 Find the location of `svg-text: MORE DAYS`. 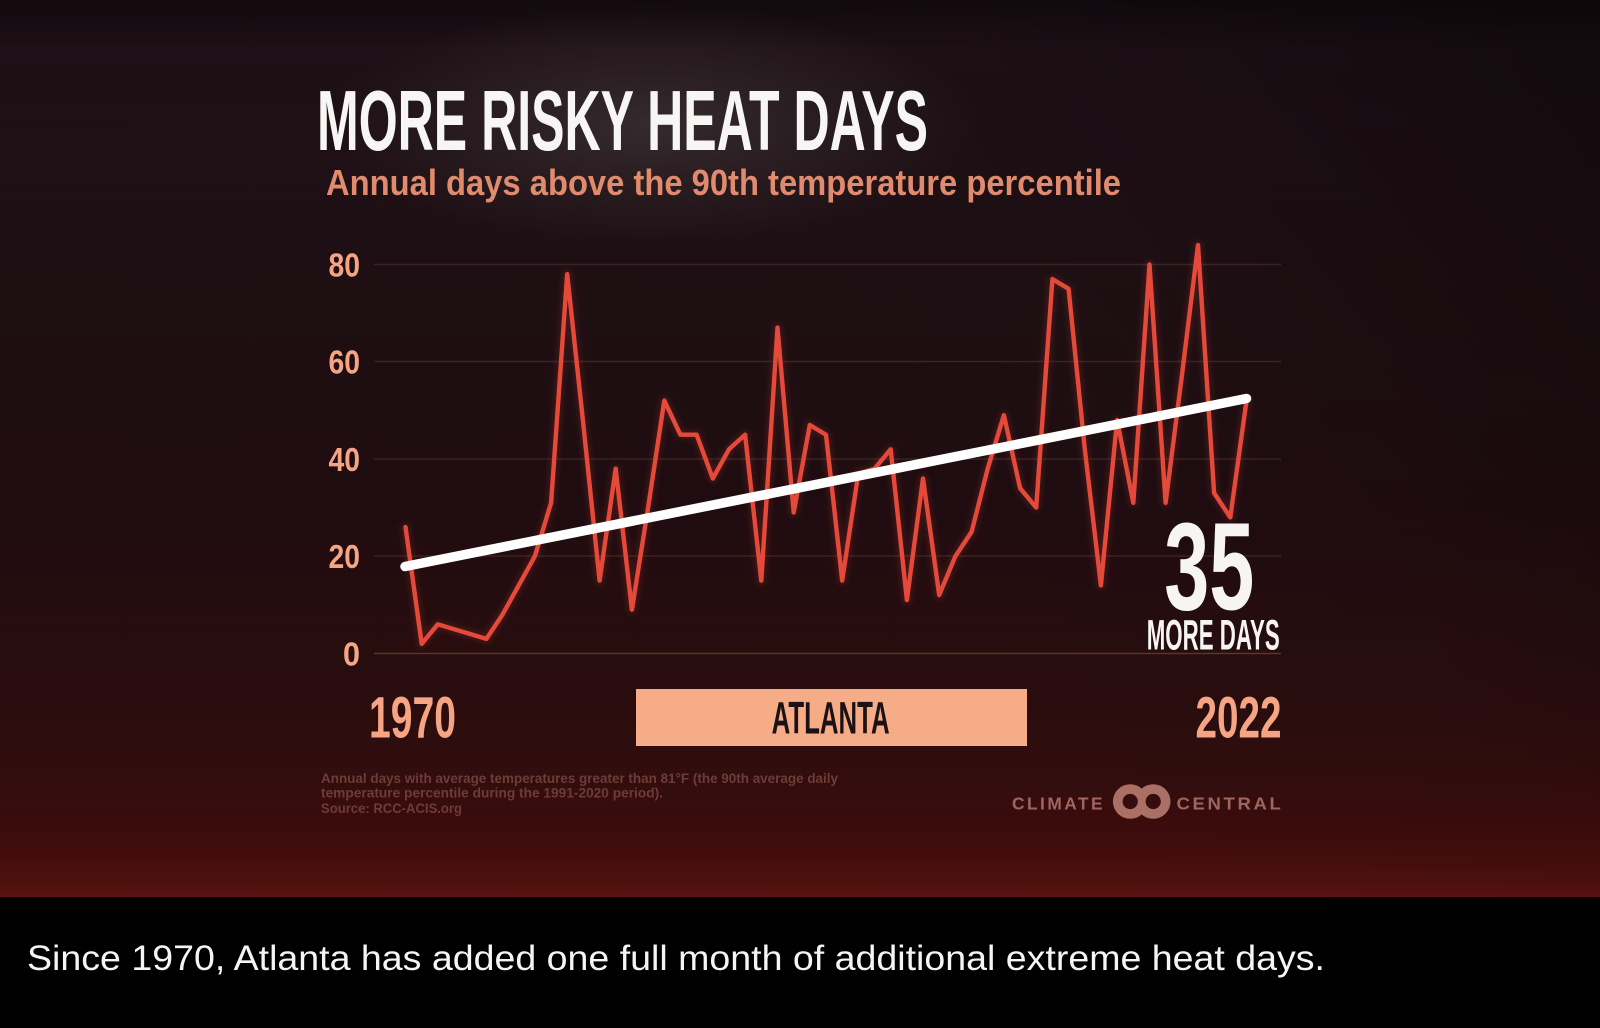

svg-text: MORE DAYS is located at coordinates (1213, 636).